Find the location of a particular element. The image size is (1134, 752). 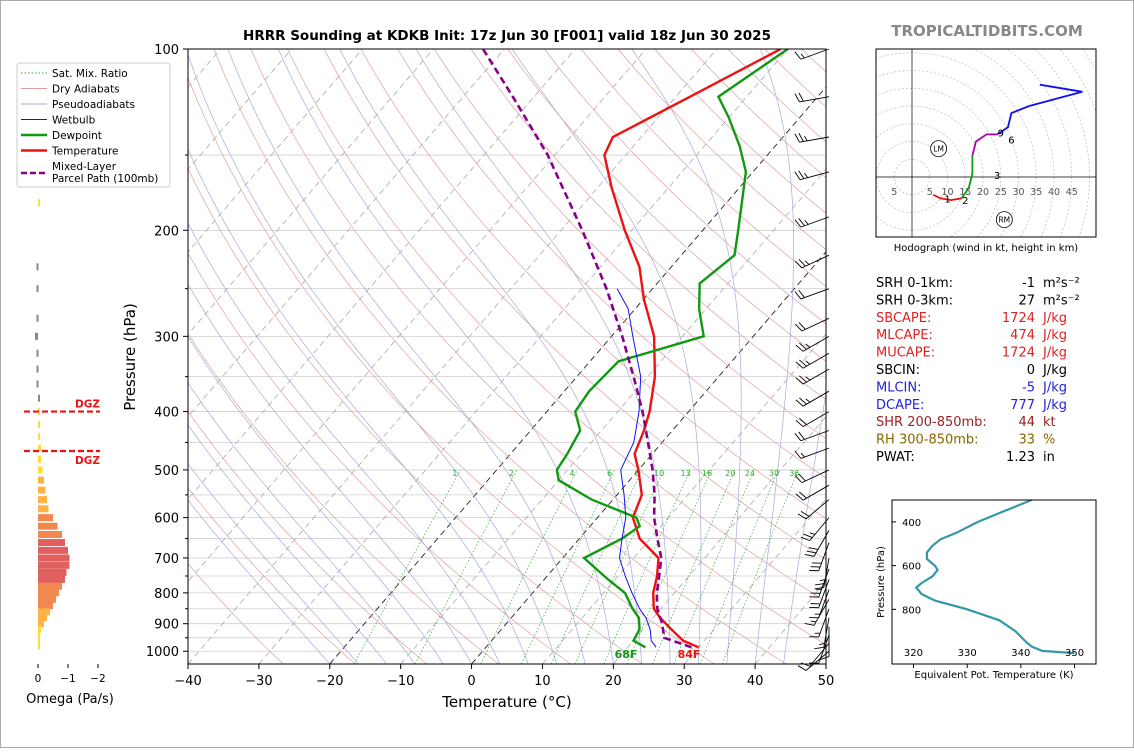

index-value: 474 is located at coordinates (1022, 335).